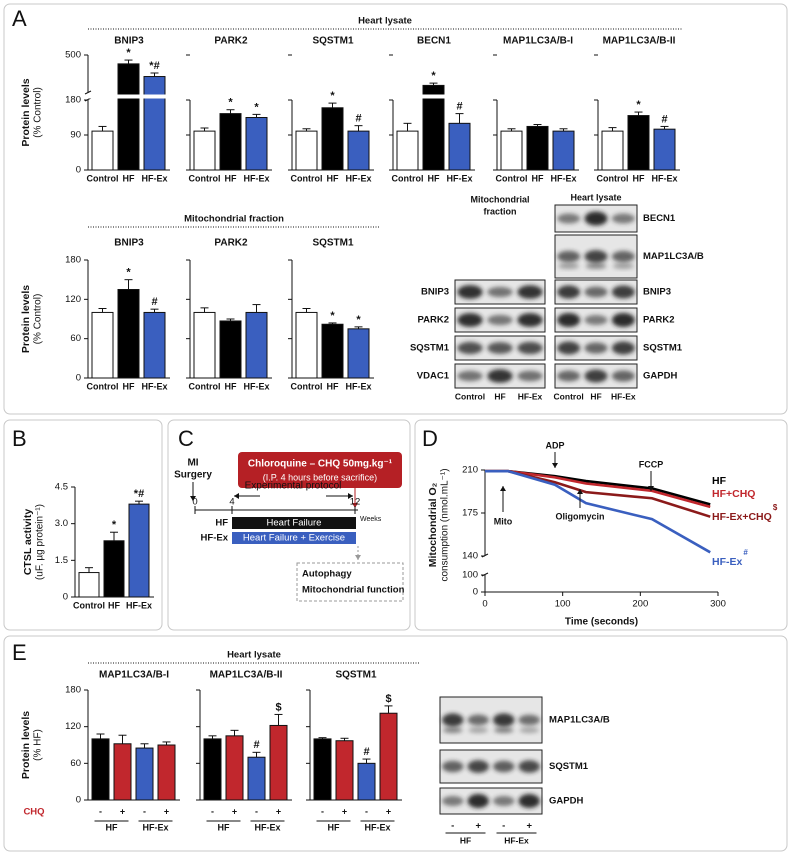  What do you see at coordinates (503, 521) in the screenshot?
I see `event-annotation: Mito` at bounding box center [503, 521].